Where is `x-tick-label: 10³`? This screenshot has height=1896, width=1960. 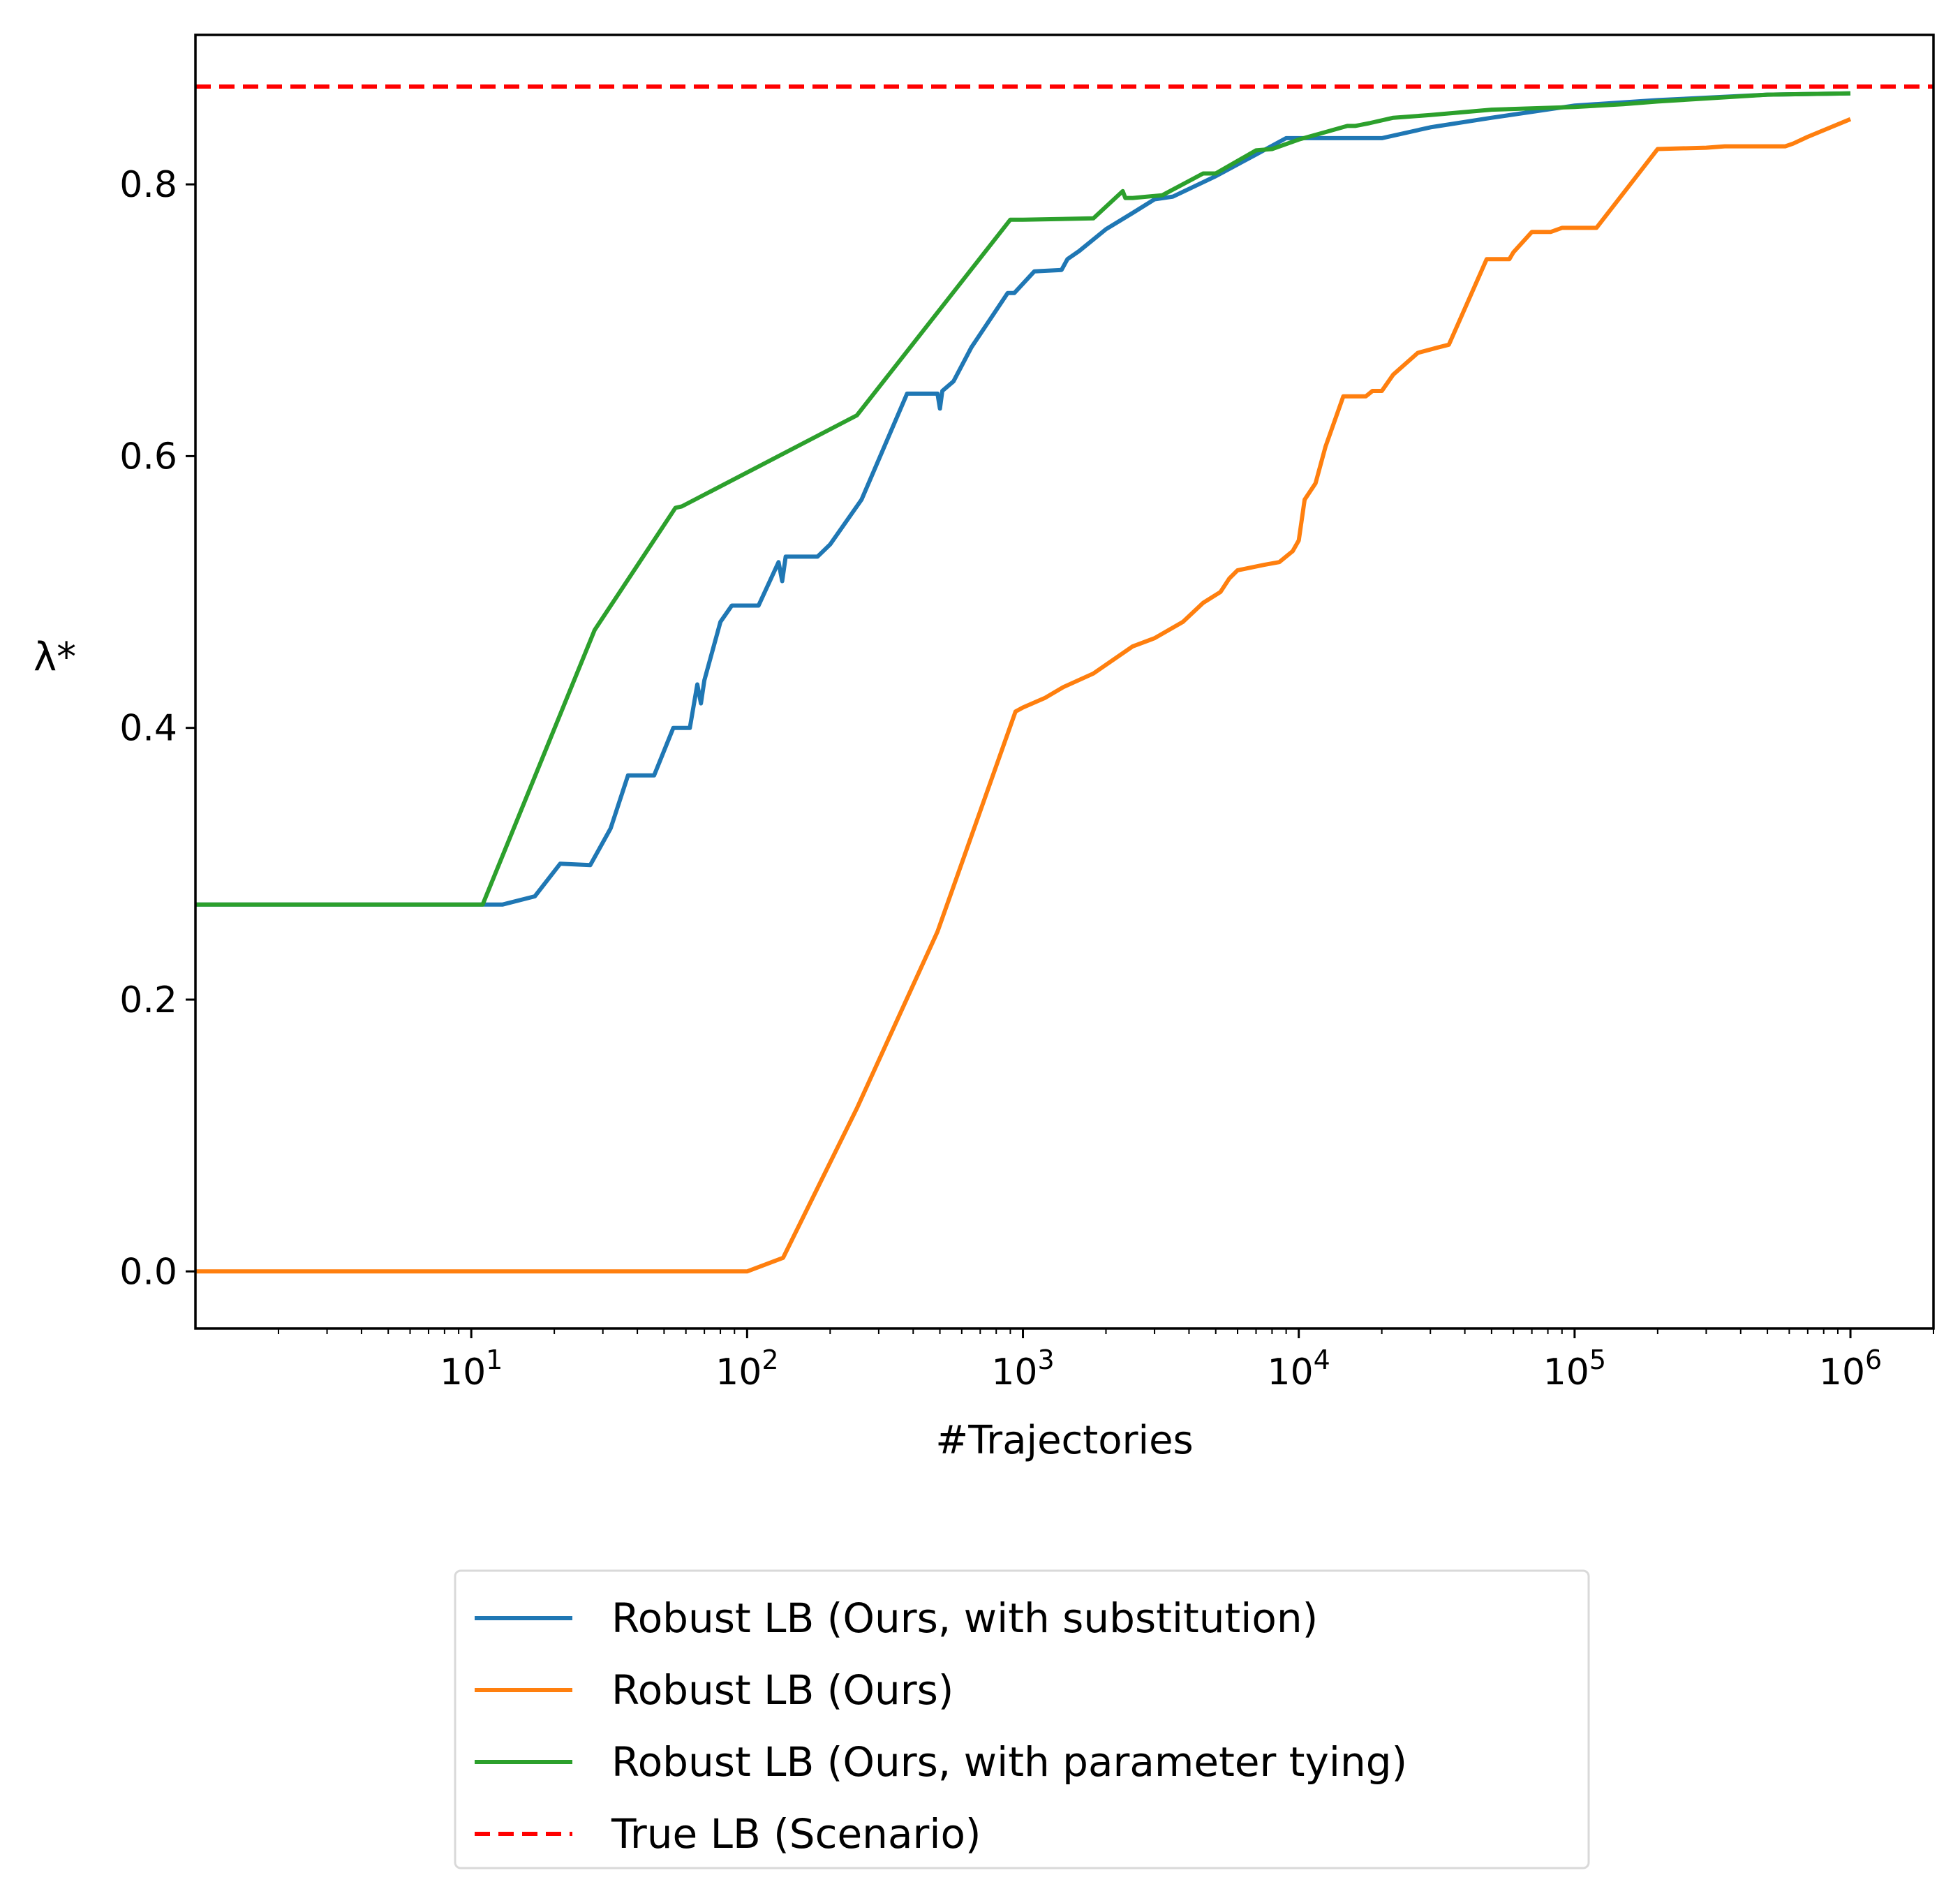
x-tick-label: 10³ is located at coordinates (1023, 1369).